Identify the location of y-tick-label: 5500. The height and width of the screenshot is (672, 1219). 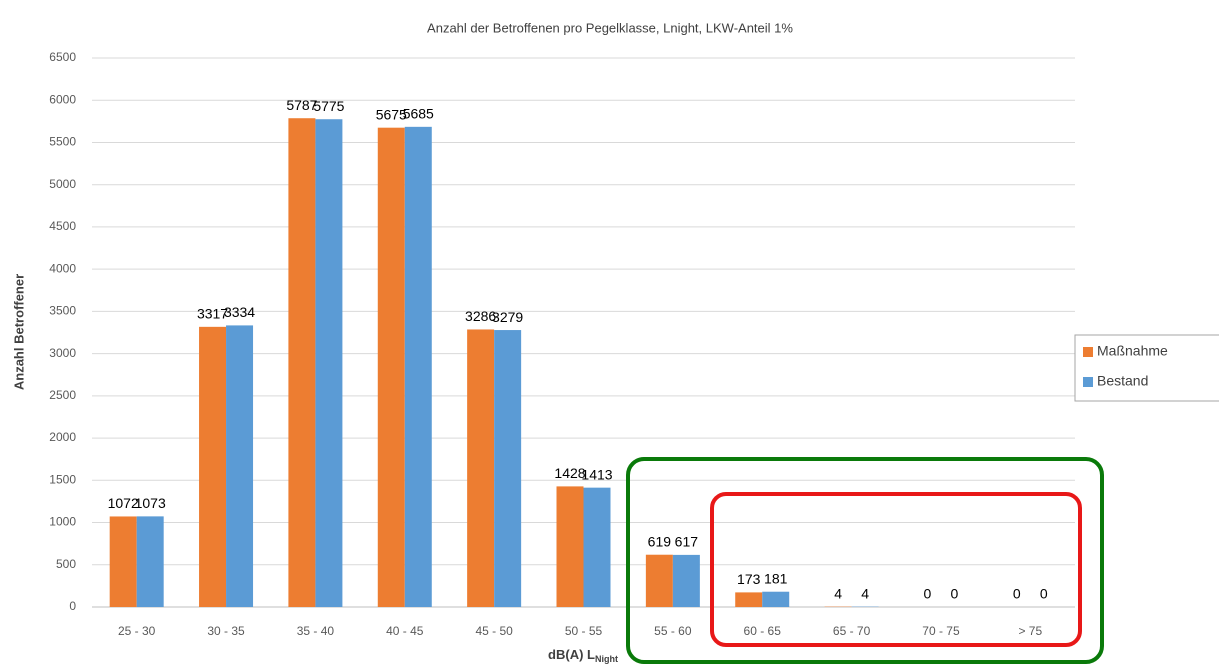
(62, 142).